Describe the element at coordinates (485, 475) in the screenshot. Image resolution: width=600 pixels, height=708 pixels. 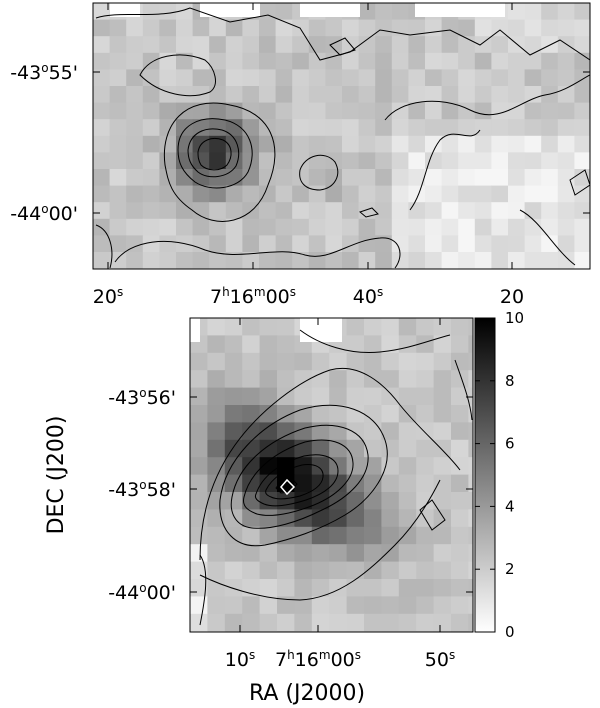
I see `colorbar-tick-marks` at that location.